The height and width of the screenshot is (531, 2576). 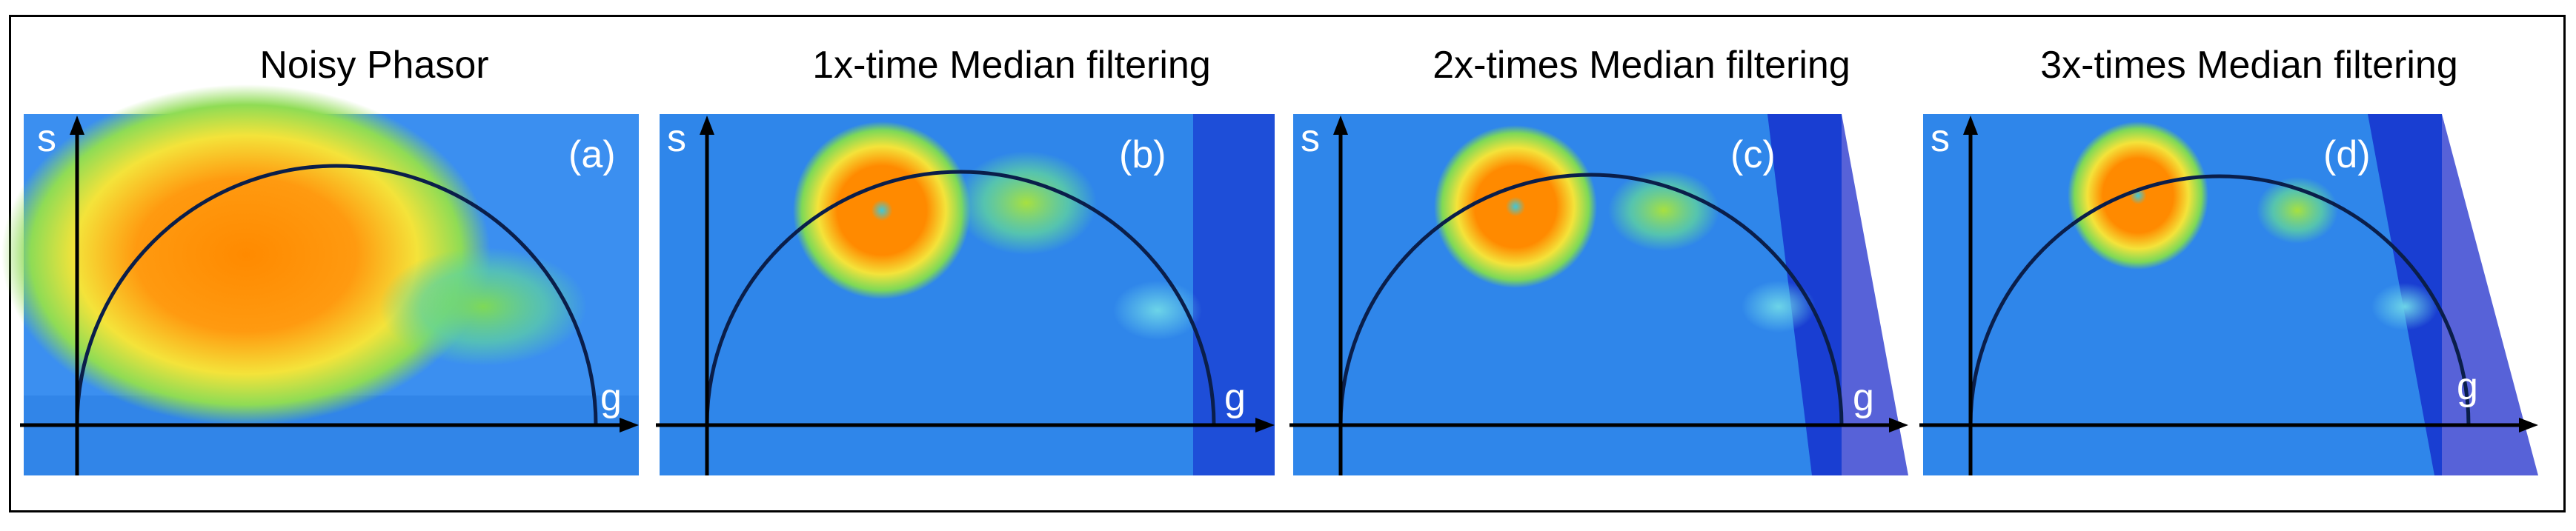 What do you see at coordinates (2347, 154) in the screenshot?
I see `panel-letter: (d)` at bounding box center [2347, 154].